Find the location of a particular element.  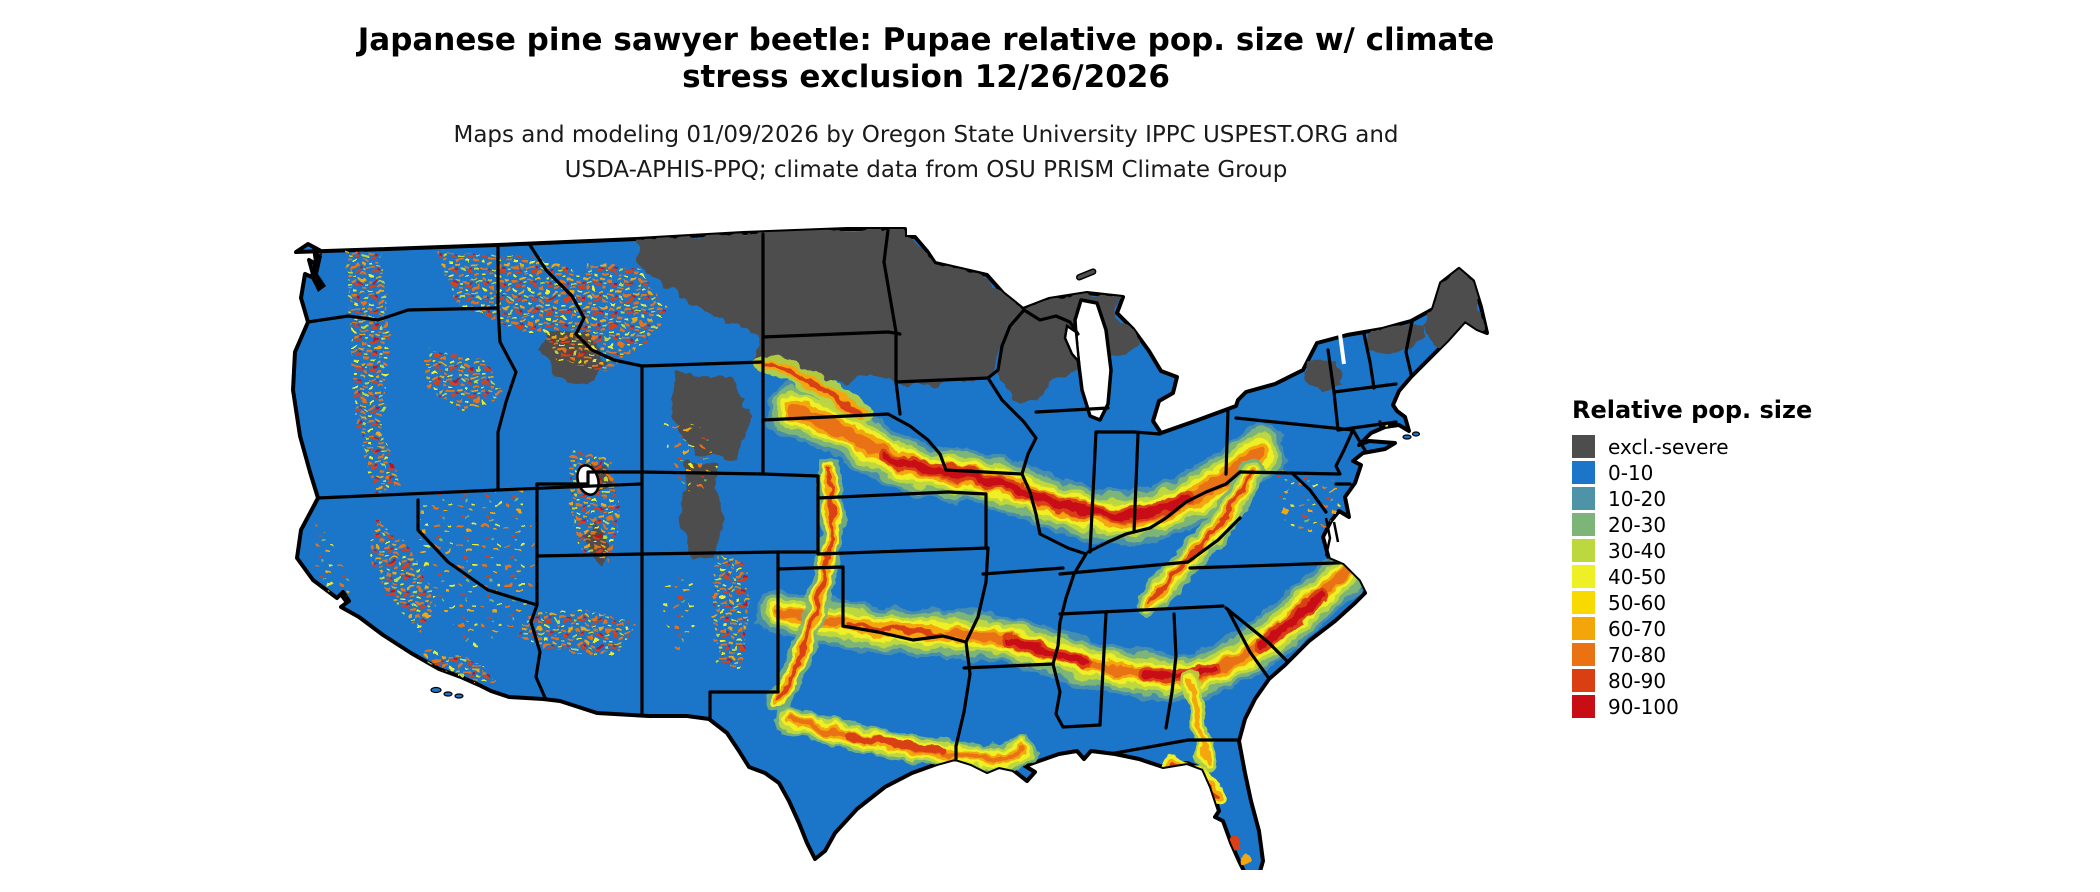

legend-row: excl.-severe is located at coordinates (1737, 446).